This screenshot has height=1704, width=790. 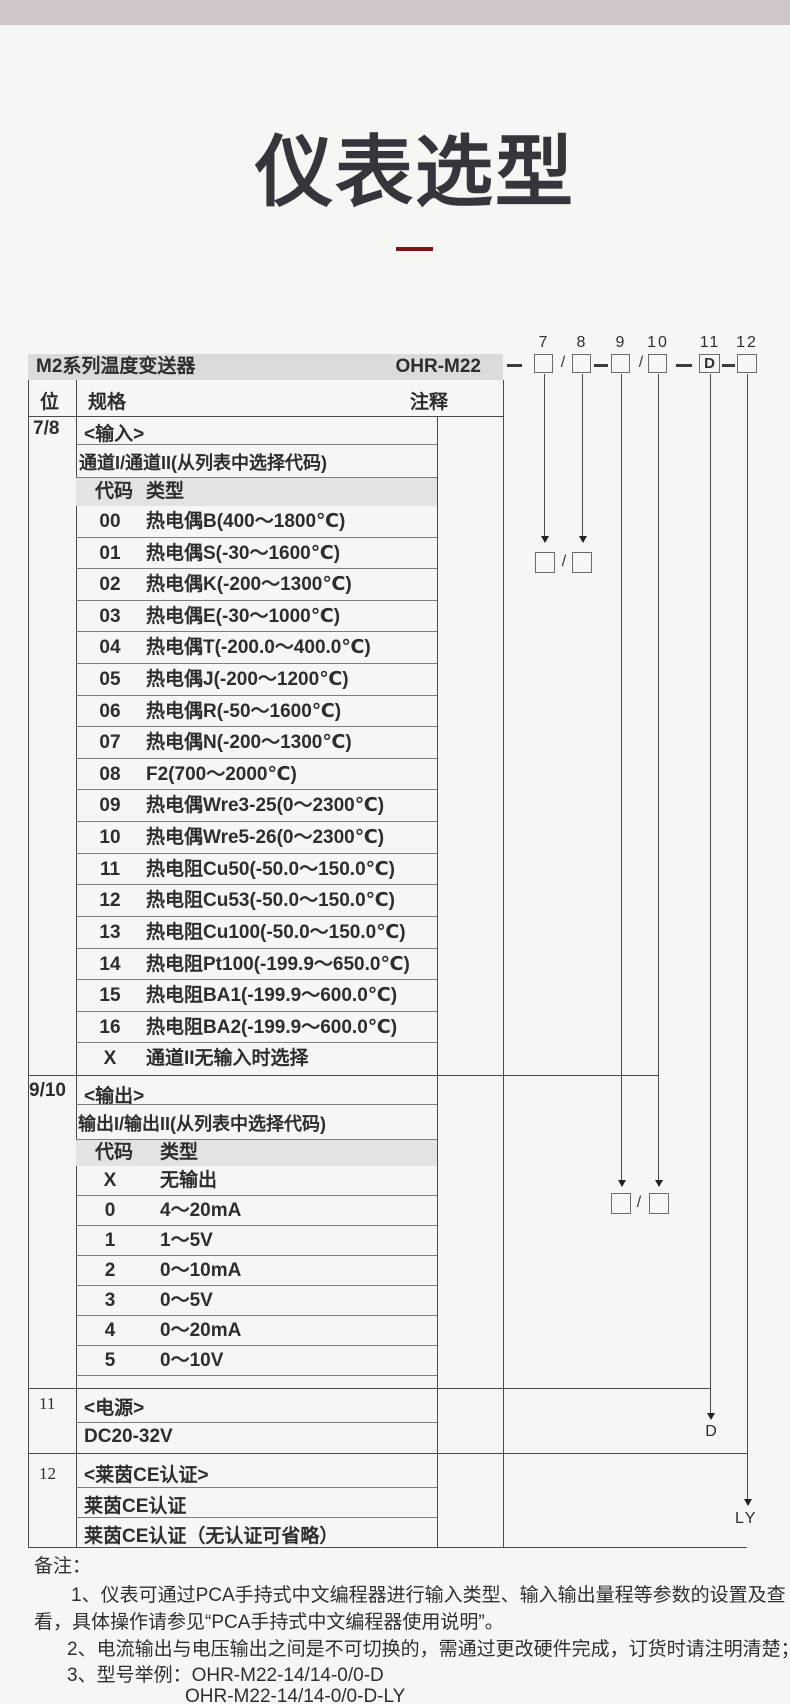 What do you see at coordinates (110, 806) in the screenshot?
I see `row-code: 09` at bounding box center [110, 806].